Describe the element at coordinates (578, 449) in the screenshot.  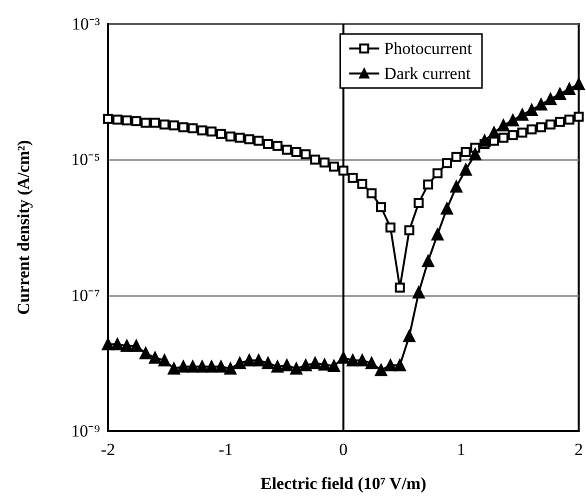
I see `x-tick-label: 2` at that location.